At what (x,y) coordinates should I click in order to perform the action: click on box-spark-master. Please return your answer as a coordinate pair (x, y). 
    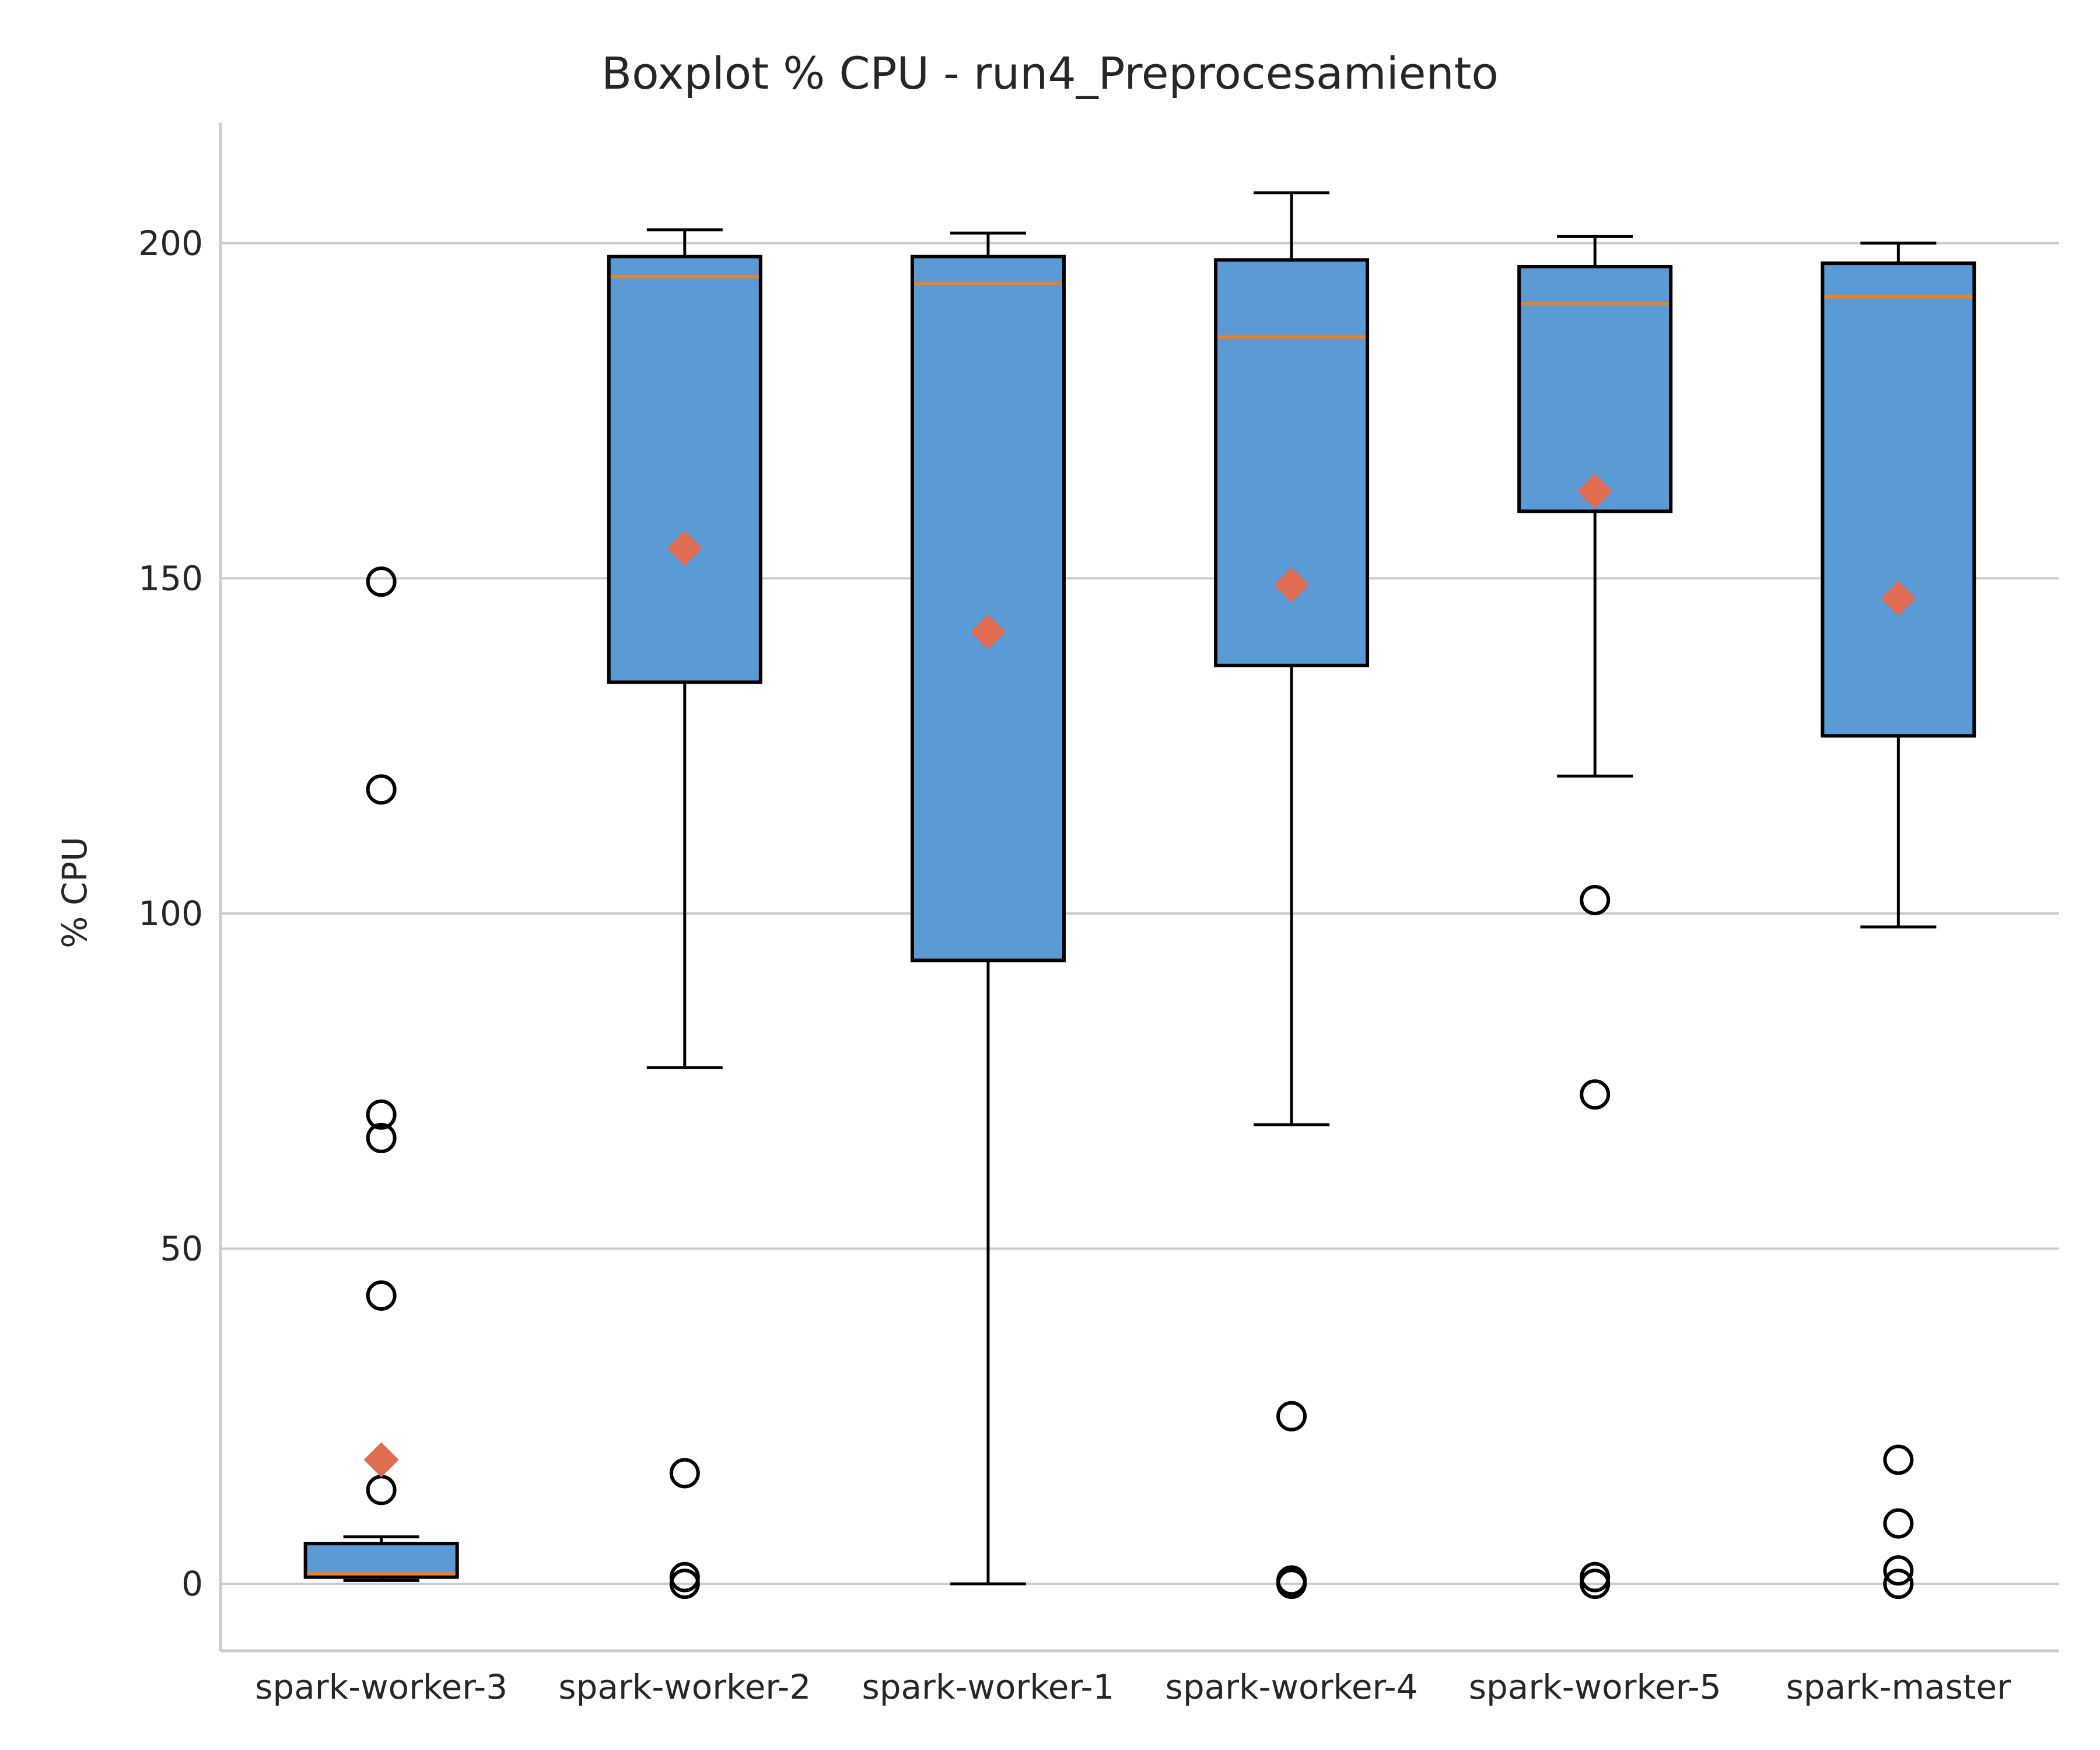
    Looking at the image, I should click on (1898, 921).